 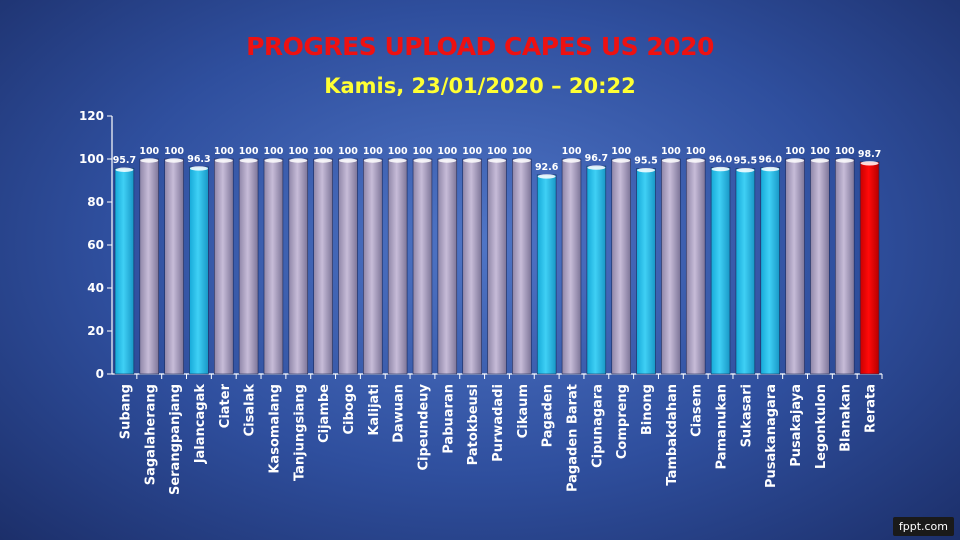 I want to click on category-label: Legonkulon, so click(x=821, y=426).